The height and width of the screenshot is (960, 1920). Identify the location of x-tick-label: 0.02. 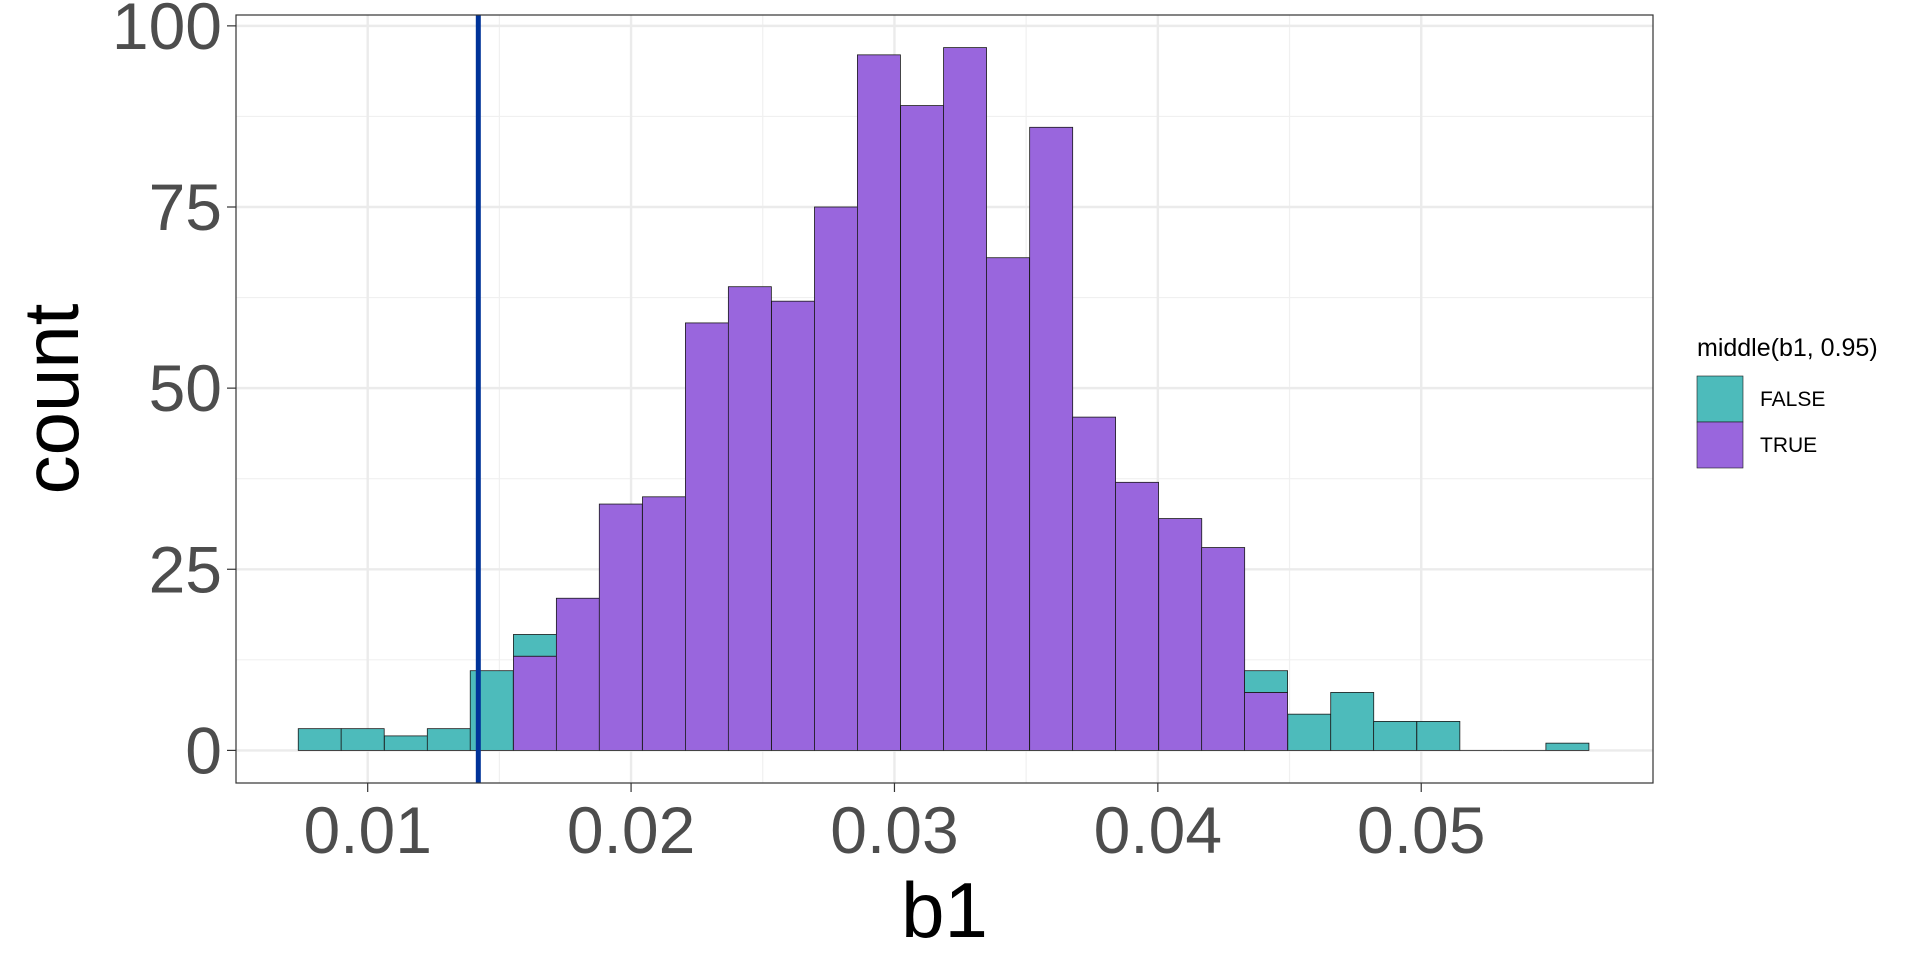
(631, 830).